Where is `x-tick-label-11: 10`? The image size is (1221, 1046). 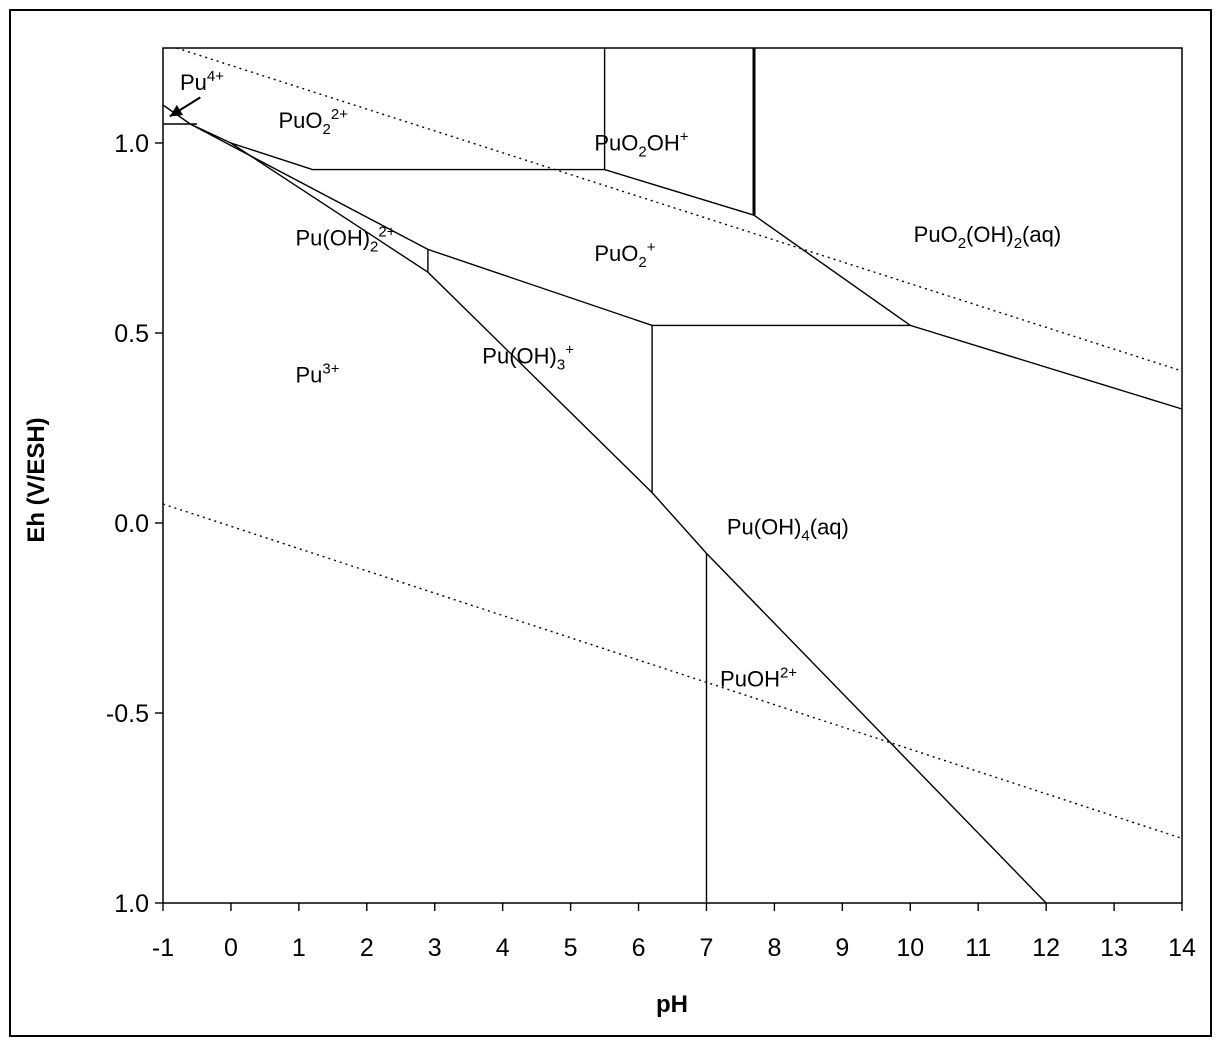
x-tick-label-11: 10 is located at coordinates (910, 948).